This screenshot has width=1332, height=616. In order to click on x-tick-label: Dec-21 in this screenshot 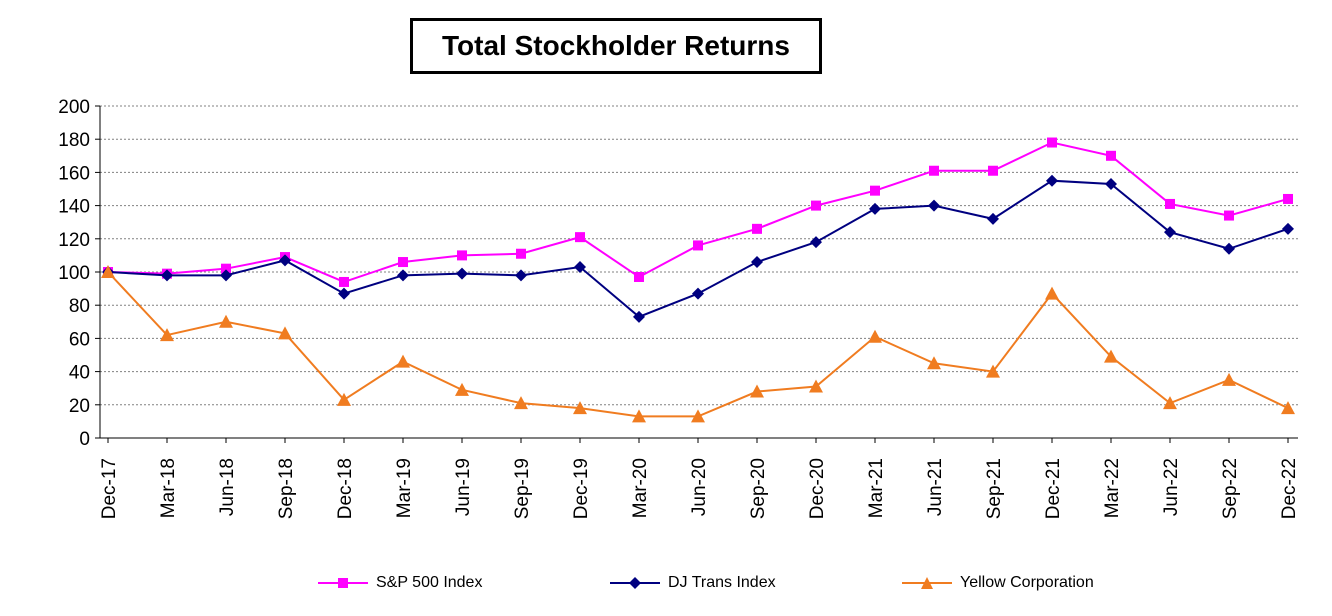, I will do `click(1053, 488)`.